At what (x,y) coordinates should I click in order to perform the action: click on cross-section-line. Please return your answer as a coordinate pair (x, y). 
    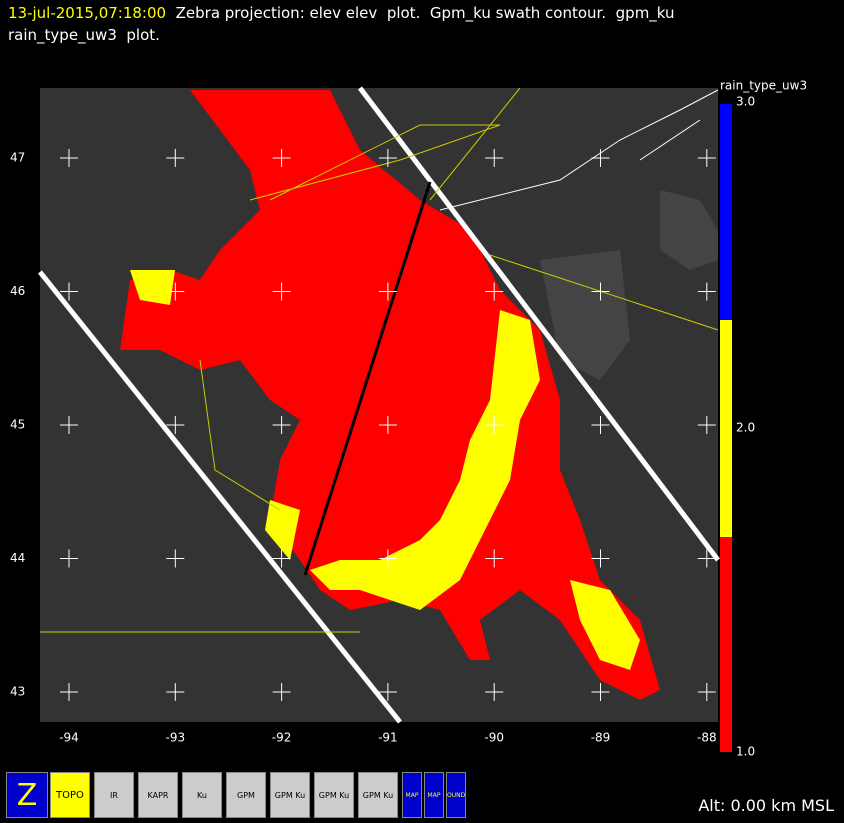
    Looking at the image, I should click on (367, 378).